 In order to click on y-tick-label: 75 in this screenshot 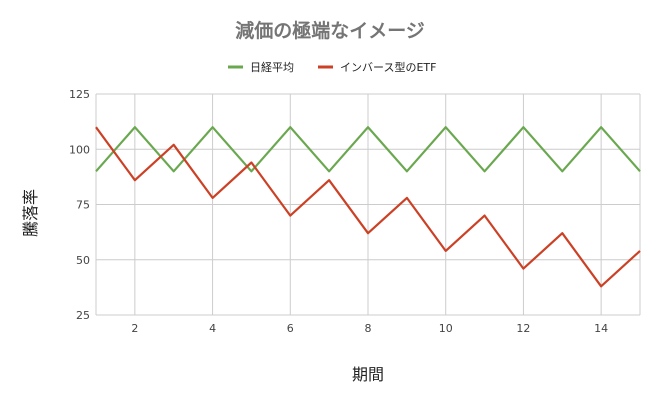, I will do `click(83, 205)`.